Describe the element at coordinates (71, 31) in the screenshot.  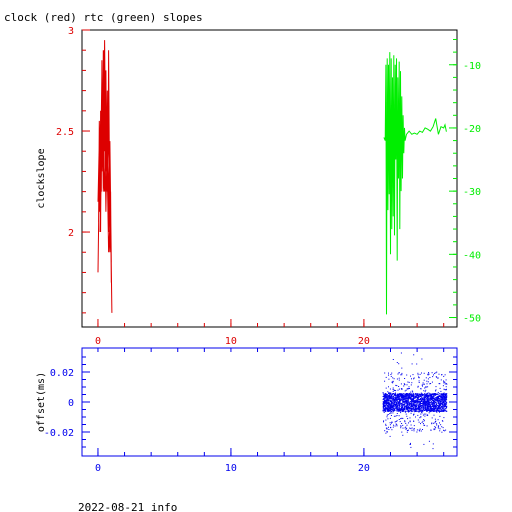
I see `left-y-tick-label: 3` at that location.